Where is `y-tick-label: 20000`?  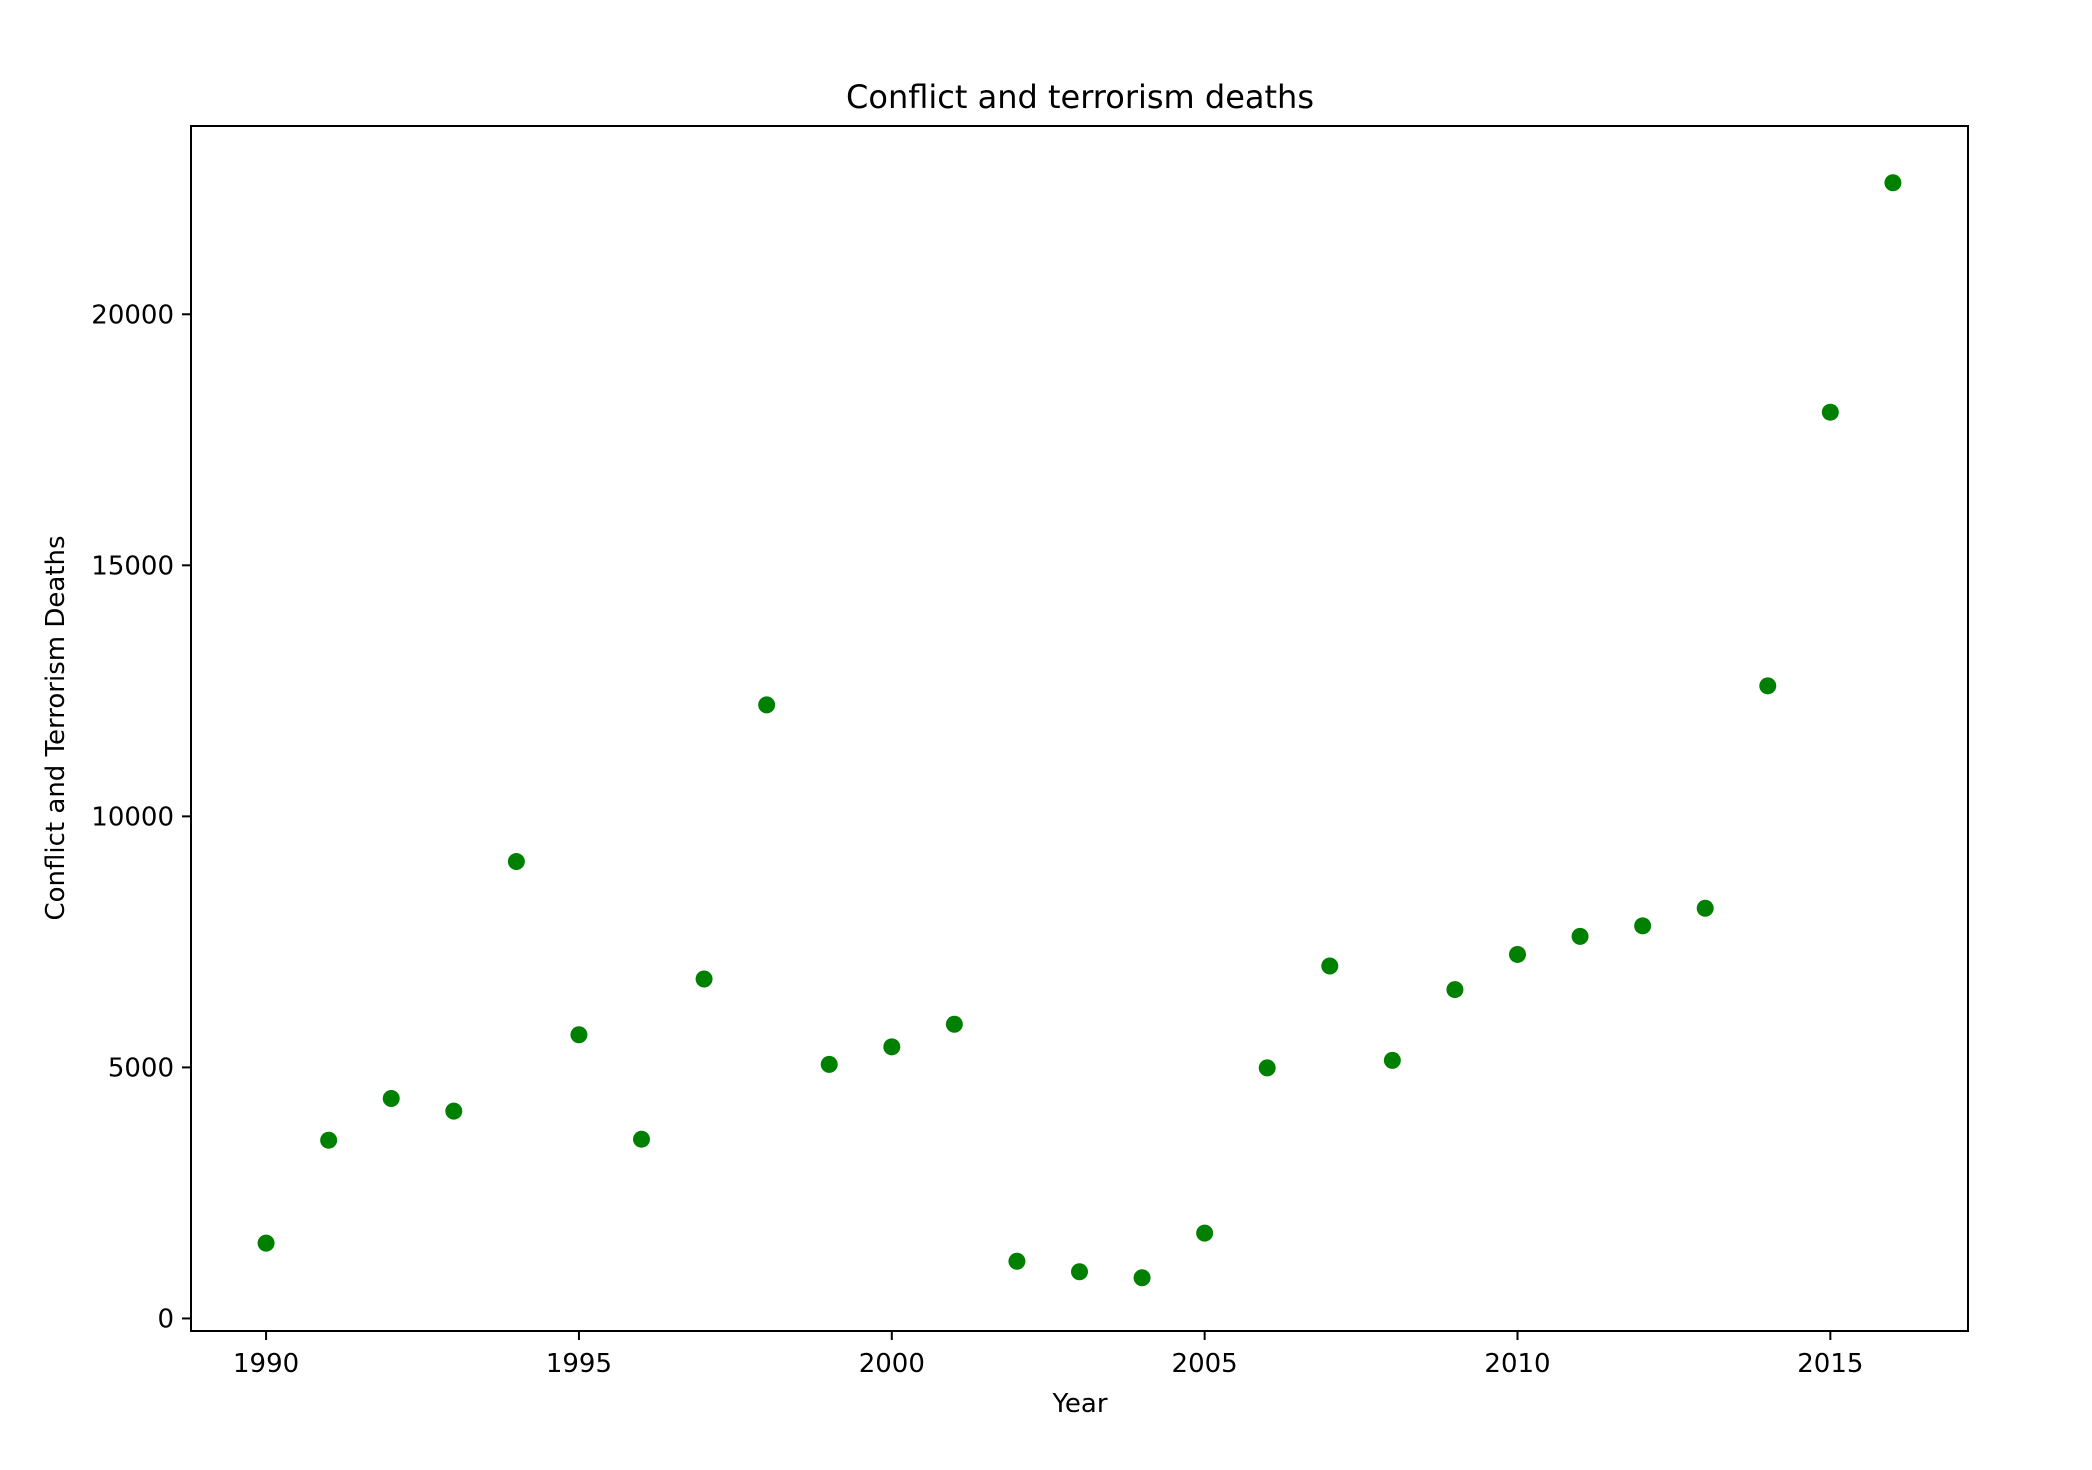 y-tick-label: 20000 is located at coordinates (132, 315).